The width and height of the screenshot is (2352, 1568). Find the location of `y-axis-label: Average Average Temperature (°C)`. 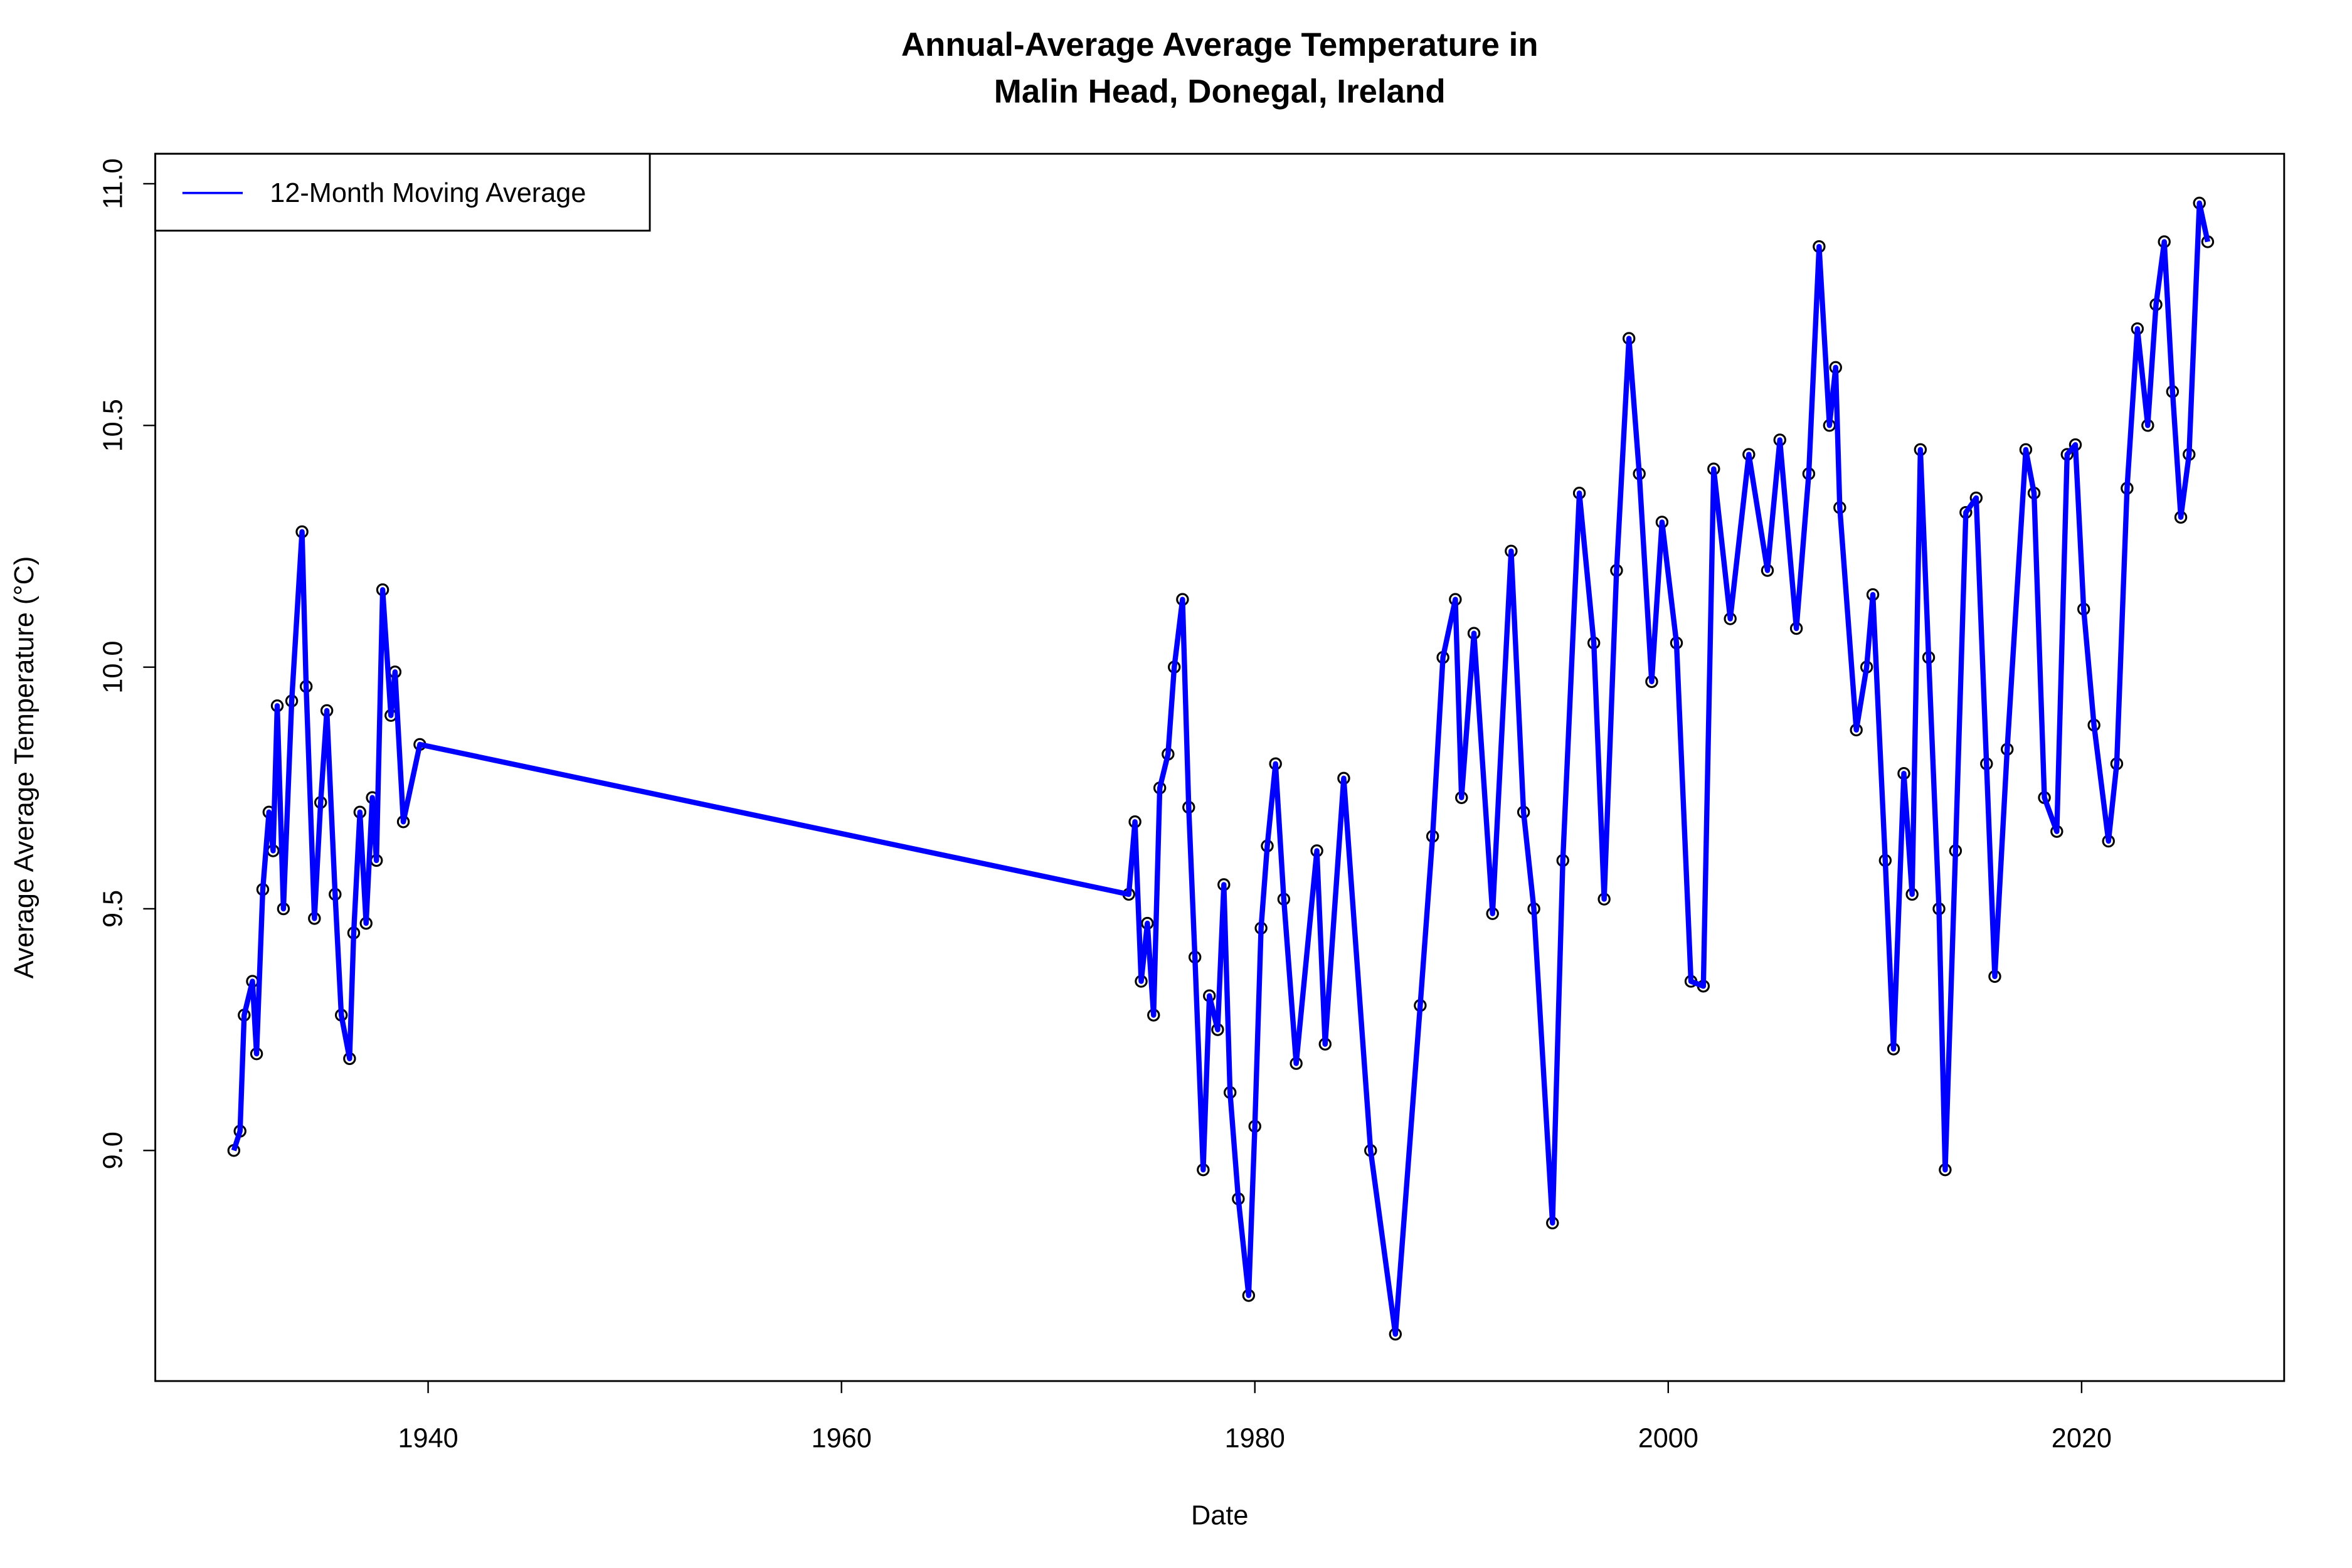

y-axis-label: Average Average Temperature (°C) is located at coordinates (24, 767).